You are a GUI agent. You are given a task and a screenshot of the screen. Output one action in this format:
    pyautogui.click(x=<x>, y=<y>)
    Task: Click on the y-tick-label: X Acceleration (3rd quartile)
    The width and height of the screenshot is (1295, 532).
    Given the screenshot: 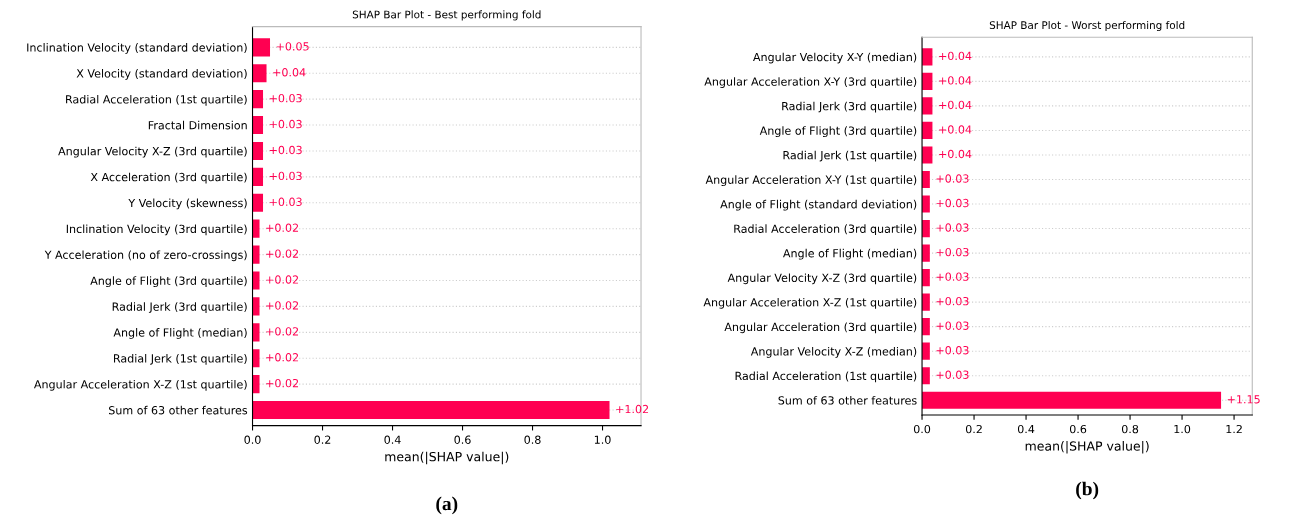 What is the action you would take?
    pyautogui.click(x=168, y=178)
    